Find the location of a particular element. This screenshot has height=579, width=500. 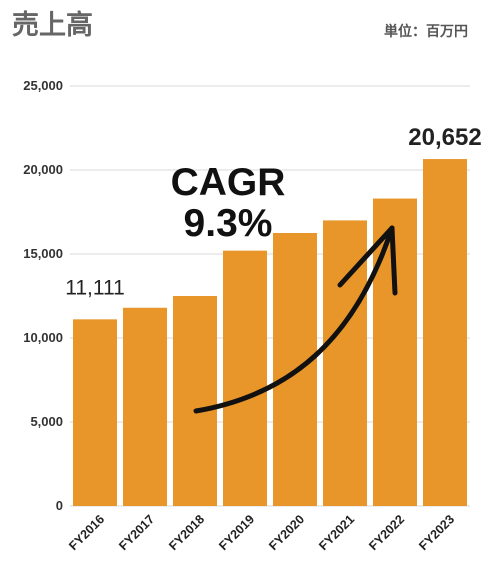

x-tick-label: FY2019 is located at coordinates (236, 532).